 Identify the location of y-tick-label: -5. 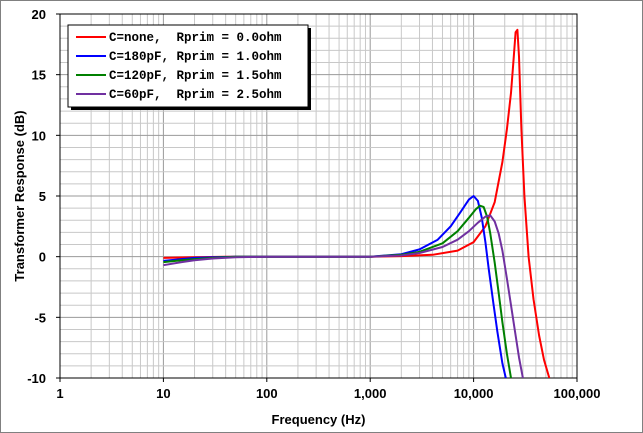
(40, 317).